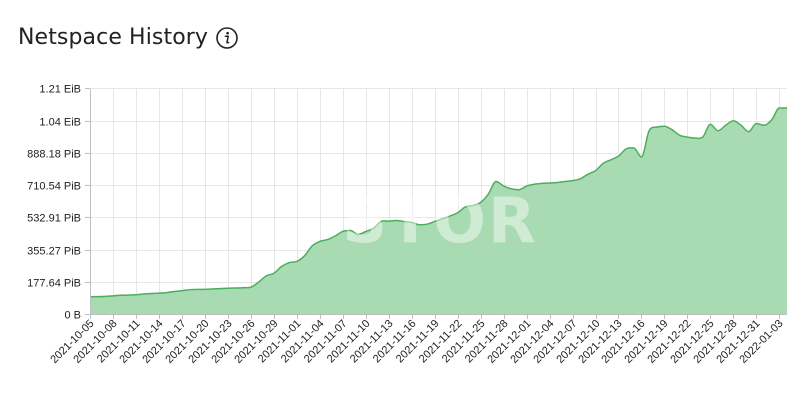 This screenshot has height=416, width=805. Describe the element at coordinates (280, 342) in the screenshot. I see `x-tick-label: 2021-11-01` at that location.